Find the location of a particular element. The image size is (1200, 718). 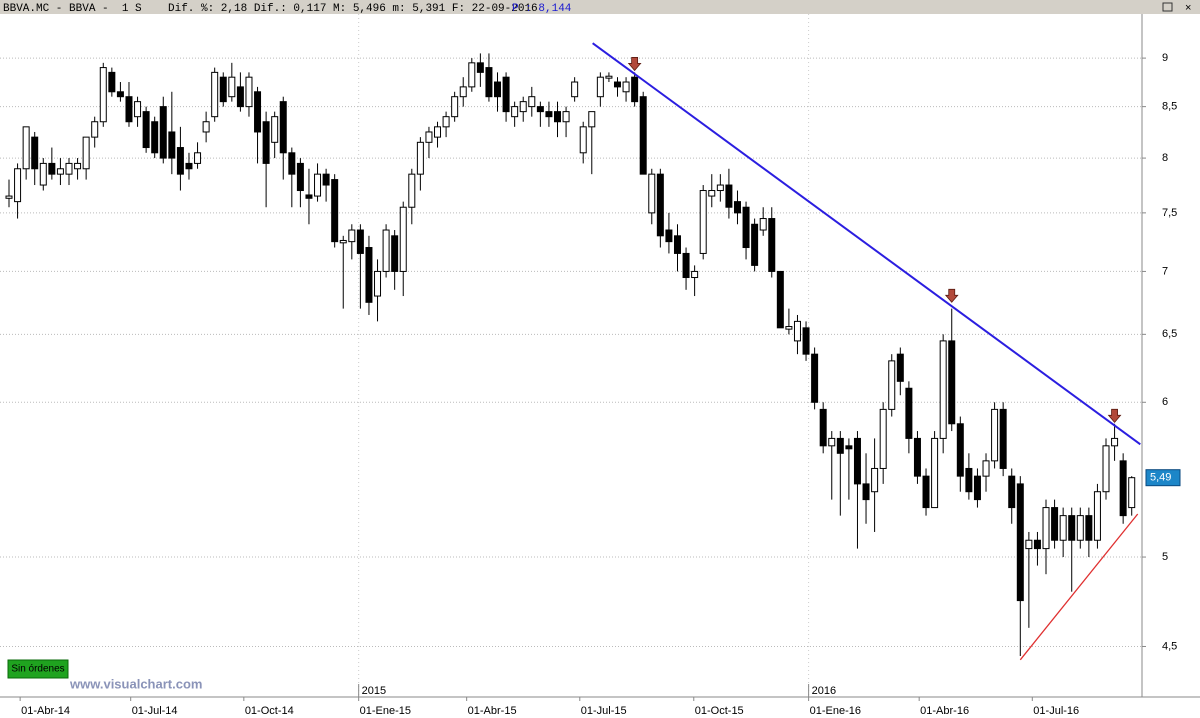

last-price-label: 5,49 is located at coordinates (1160, 478).